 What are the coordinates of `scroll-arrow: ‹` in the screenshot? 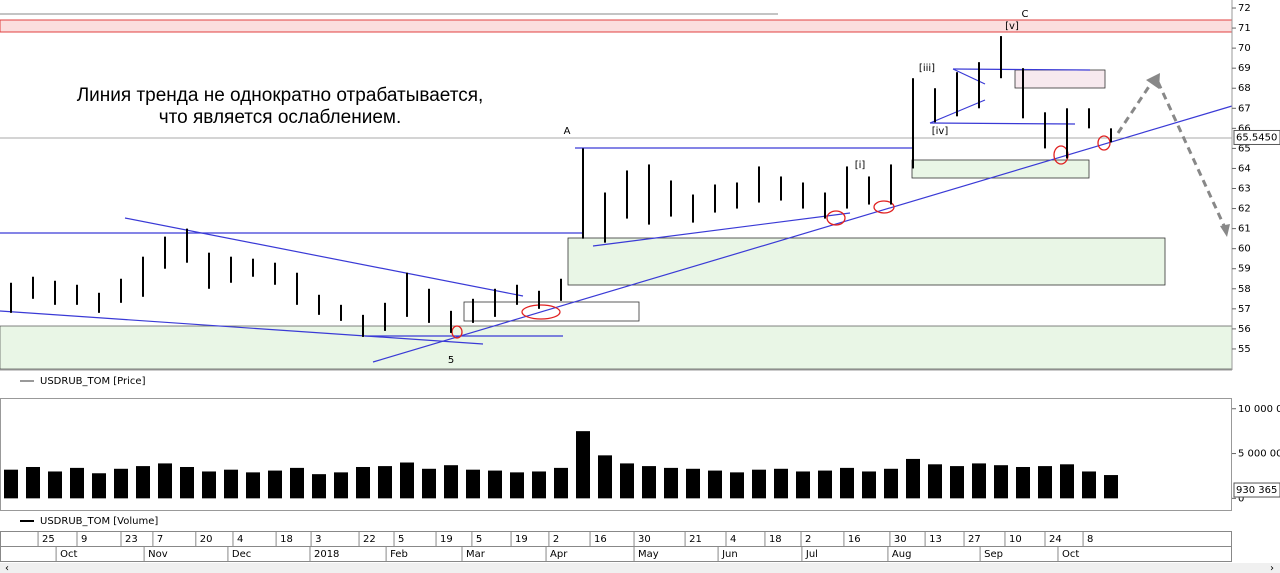 It's located at (7, 568).